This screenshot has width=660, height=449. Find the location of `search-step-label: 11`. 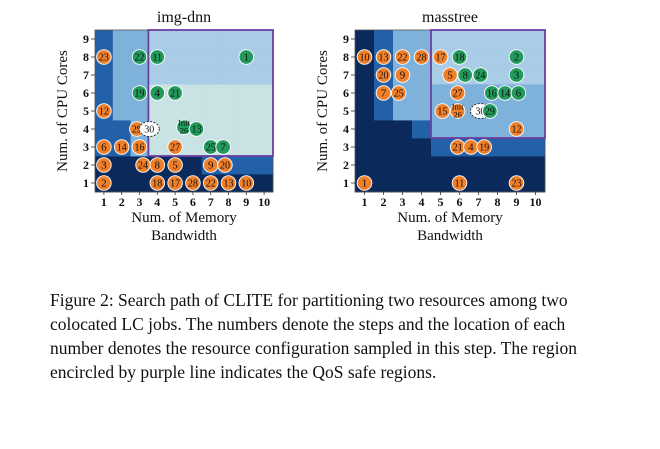

search-step-label: 11 is located at coordinates (460, 184).